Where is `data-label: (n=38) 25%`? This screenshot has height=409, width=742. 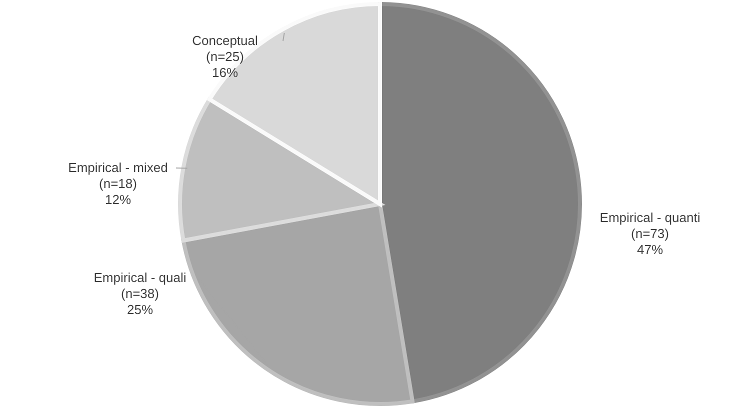 data-label: (n=38) 25% is located at coordinates (140, 301).